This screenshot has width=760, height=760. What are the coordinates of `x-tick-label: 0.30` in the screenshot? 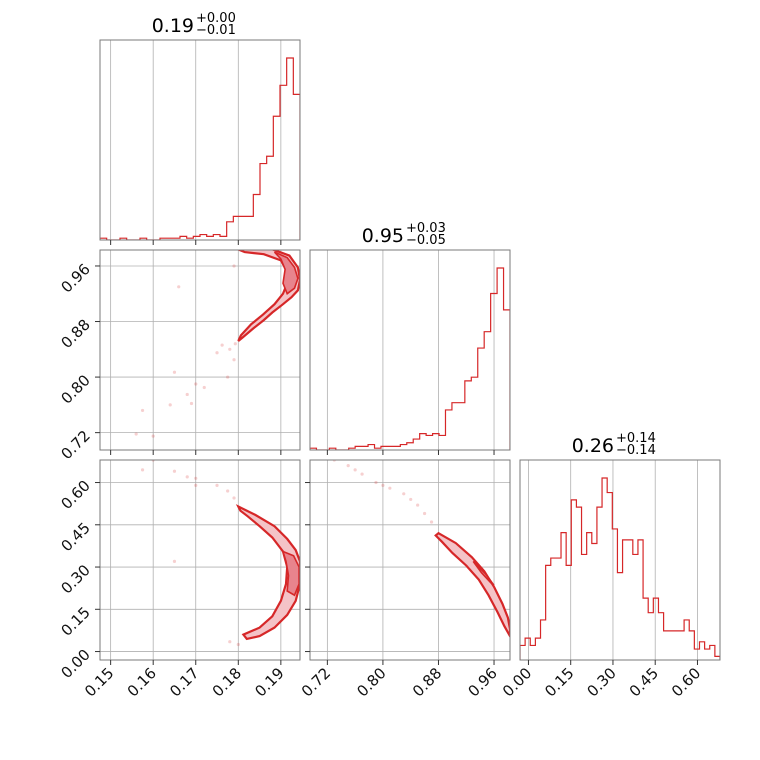 It's located at (601, 682).